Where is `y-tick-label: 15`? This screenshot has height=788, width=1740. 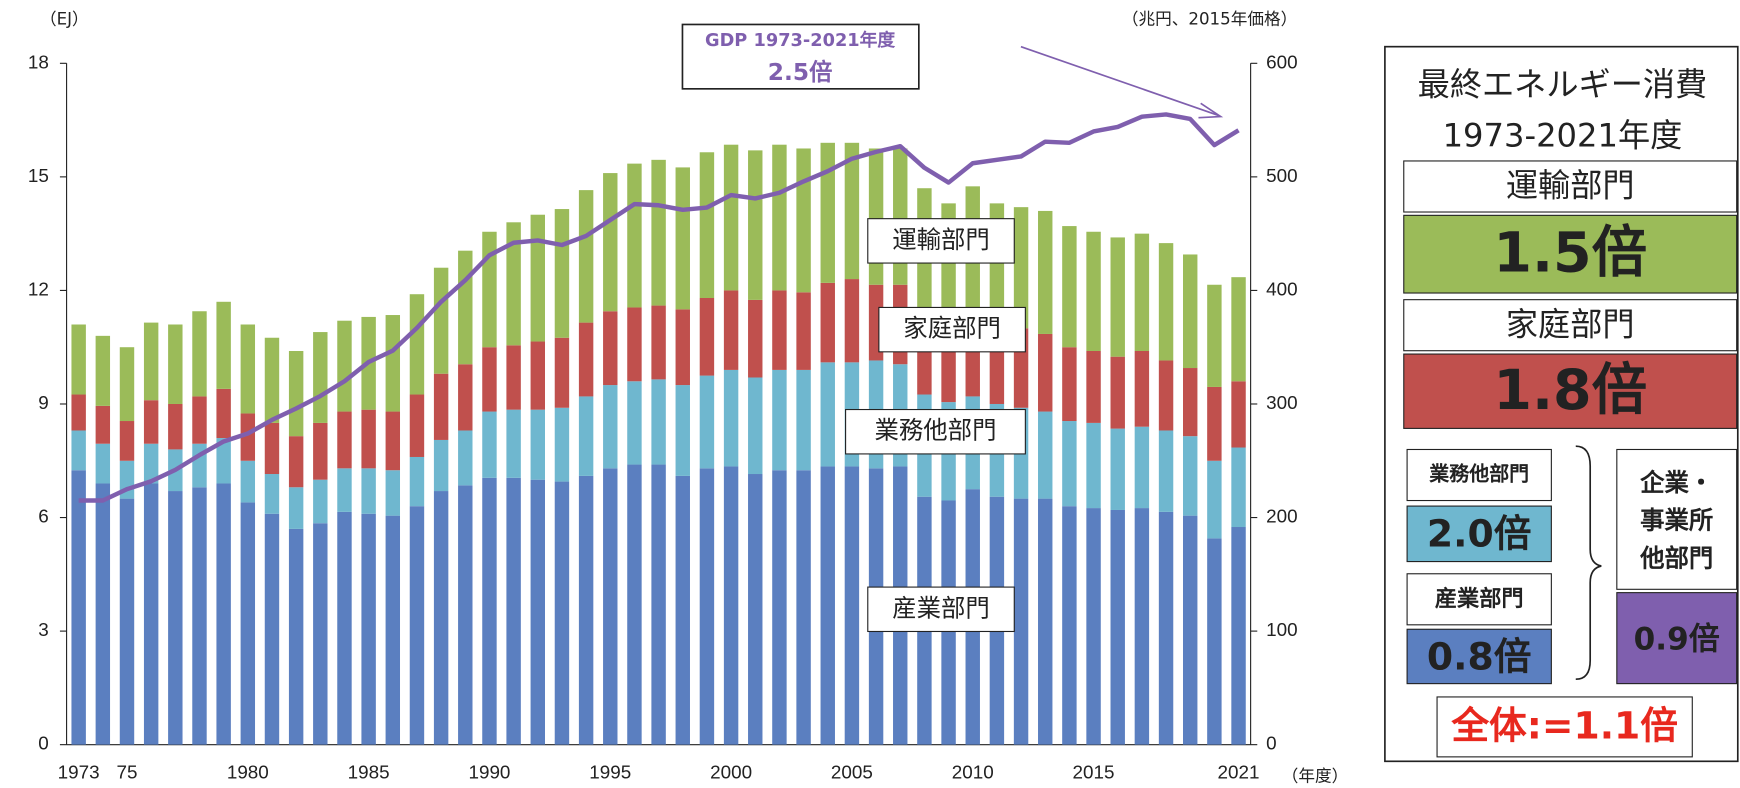 y-tick-label: 15 is located at coordinates (38, 175).